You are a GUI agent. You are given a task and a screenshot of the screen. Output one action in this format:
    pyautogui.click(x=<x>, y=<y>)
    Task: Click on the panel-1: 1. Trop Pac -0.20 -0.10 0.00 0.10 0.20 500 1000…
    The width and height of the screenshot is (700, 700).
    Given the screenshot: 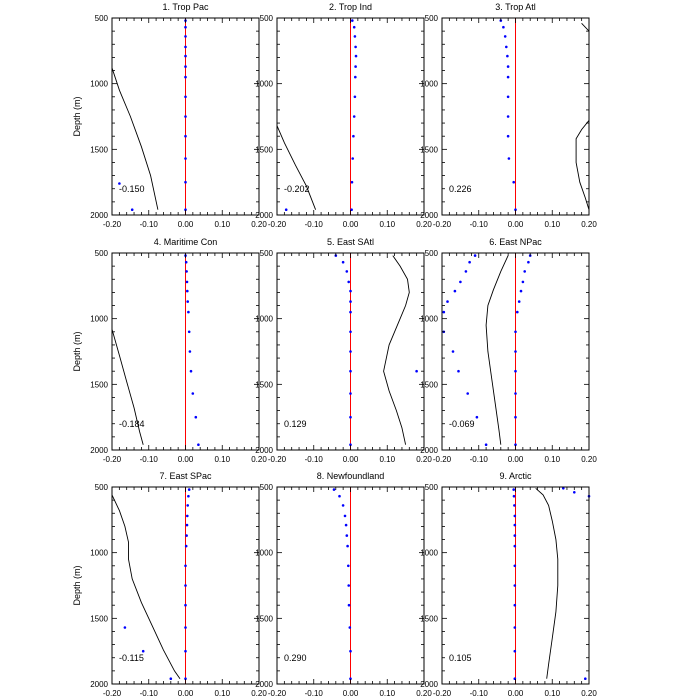 What is the action you would take?
    pyautogui.click(x=169, y=115)
    